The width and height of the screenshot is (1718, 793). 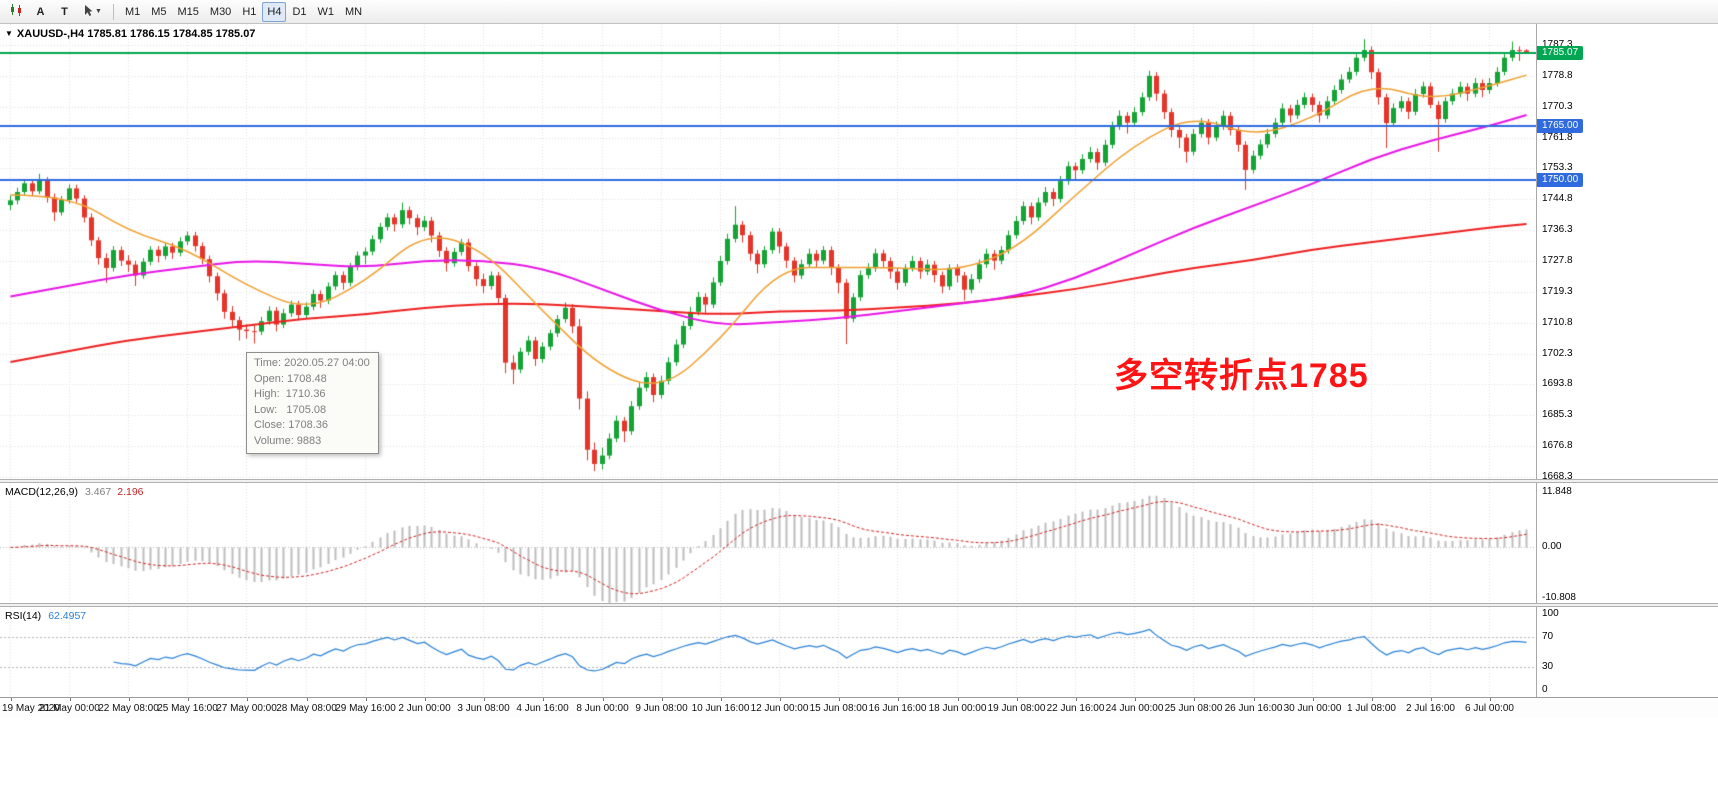 I want to click on time-axis-label: 10 Jun 16:00, so click(x=720, y=708).